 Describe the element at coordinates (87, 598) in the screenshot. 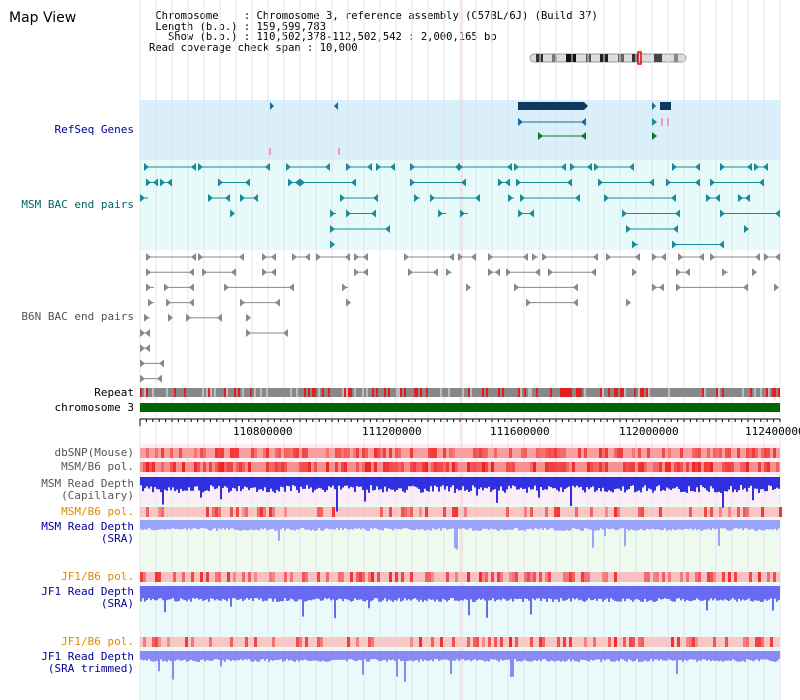

I see `label-jf1-read-depth-sra: JF1 Read Depth (SRA)` at that location.